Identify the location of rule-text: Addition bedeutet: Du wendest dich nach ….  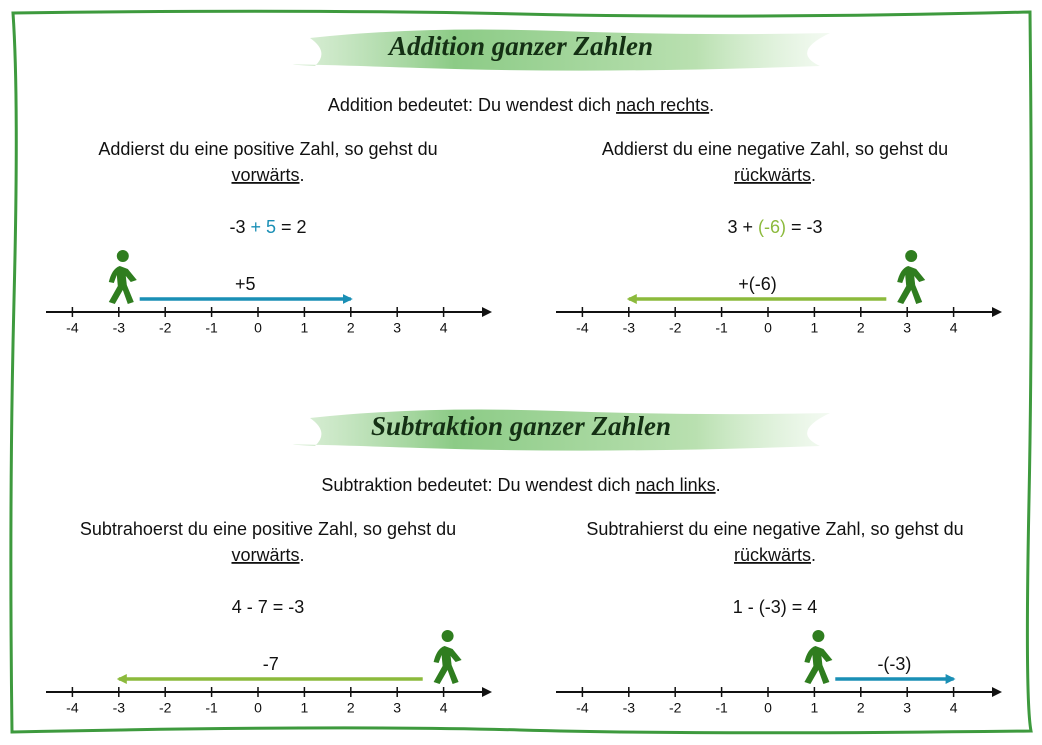
(521, 105).